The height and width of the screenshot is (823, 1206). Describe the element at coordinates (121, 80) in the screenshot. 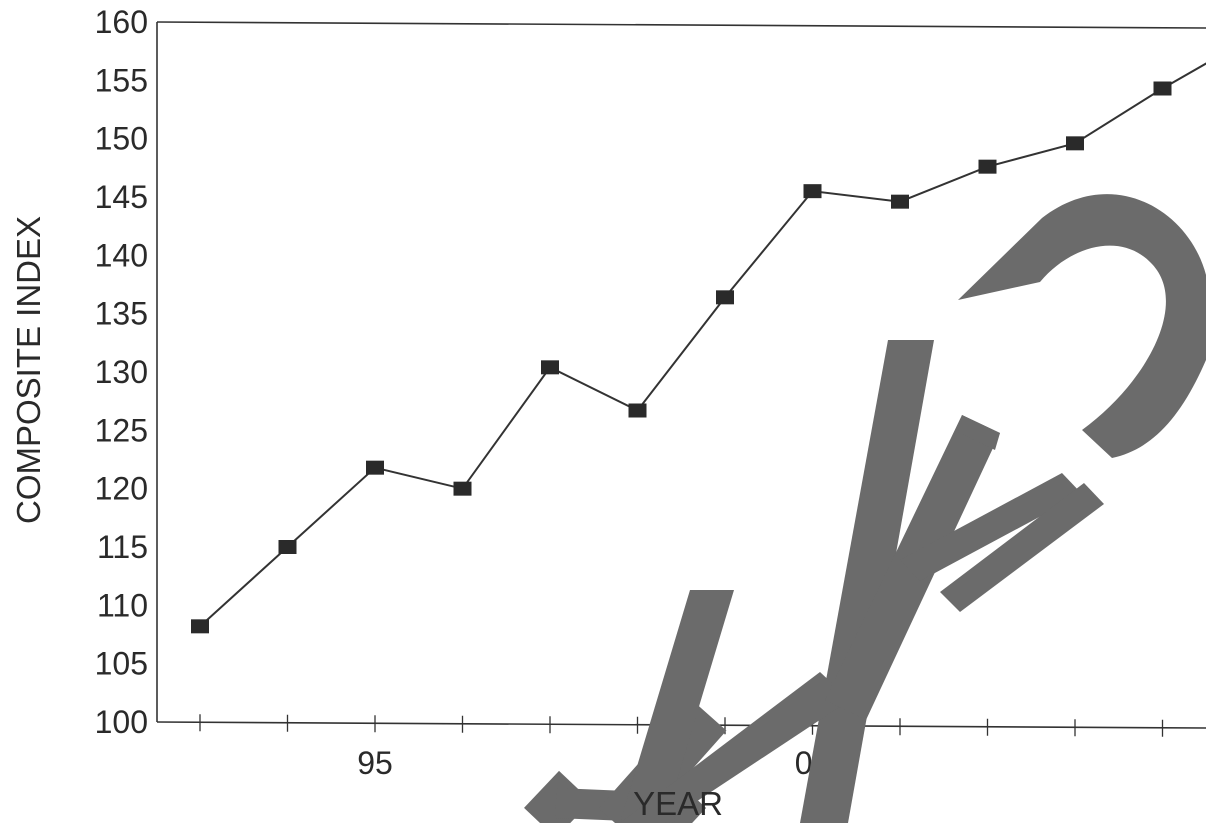

I see `y-tick-label: 155` at that location.